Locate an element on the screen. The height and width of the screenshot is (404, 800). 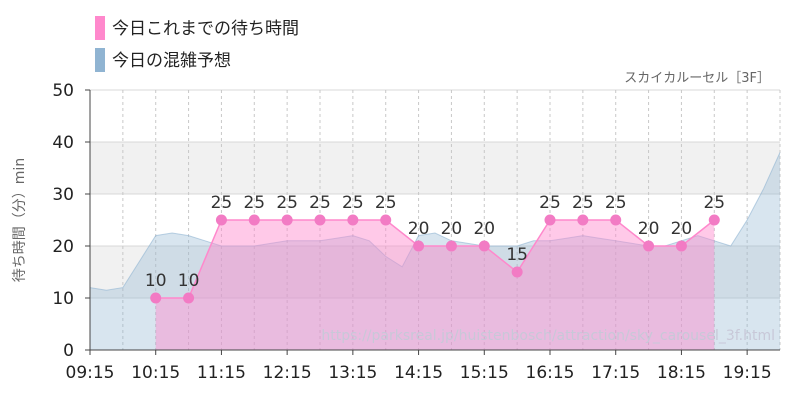
x-tick-label: 14:15 is located at coordinates (418, 373).